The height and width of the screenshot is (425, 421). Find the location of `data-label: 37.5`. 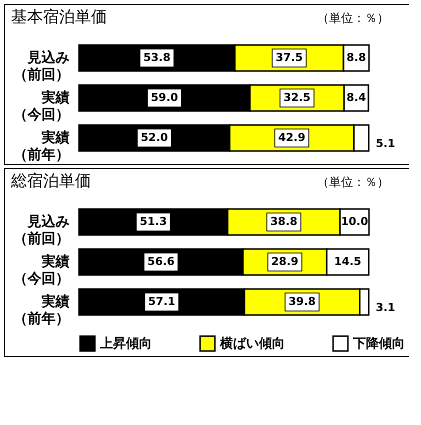

data-label: 37.5 is located at coordinates (289, 57).